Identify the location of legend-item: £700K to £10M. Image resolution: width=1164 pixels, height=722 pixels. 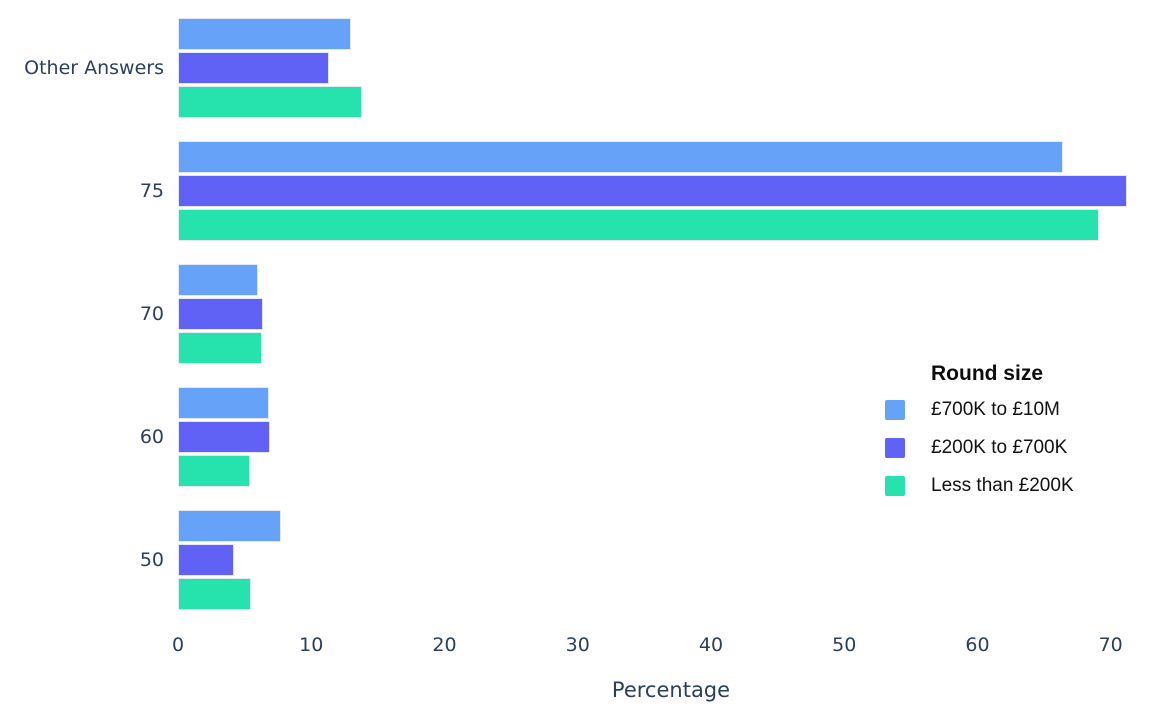
(979, 410).